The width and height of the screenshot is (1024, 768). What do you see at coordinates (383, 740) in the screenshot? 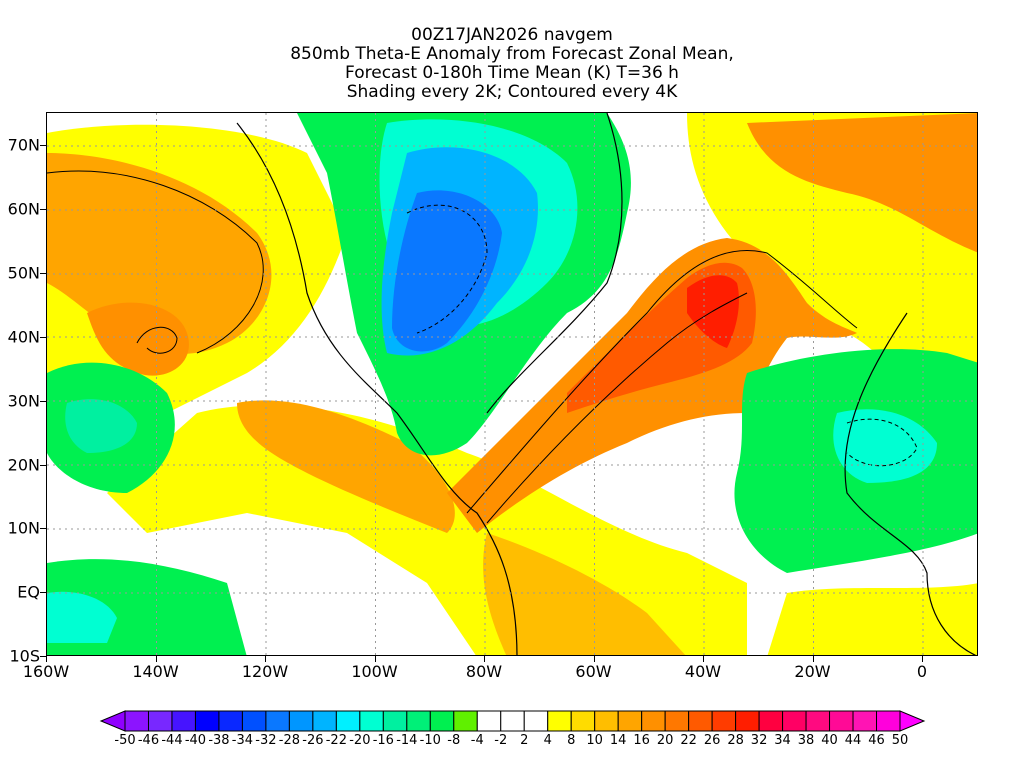
I see `colorbar-label: -16` at bounding box center [383, 740].